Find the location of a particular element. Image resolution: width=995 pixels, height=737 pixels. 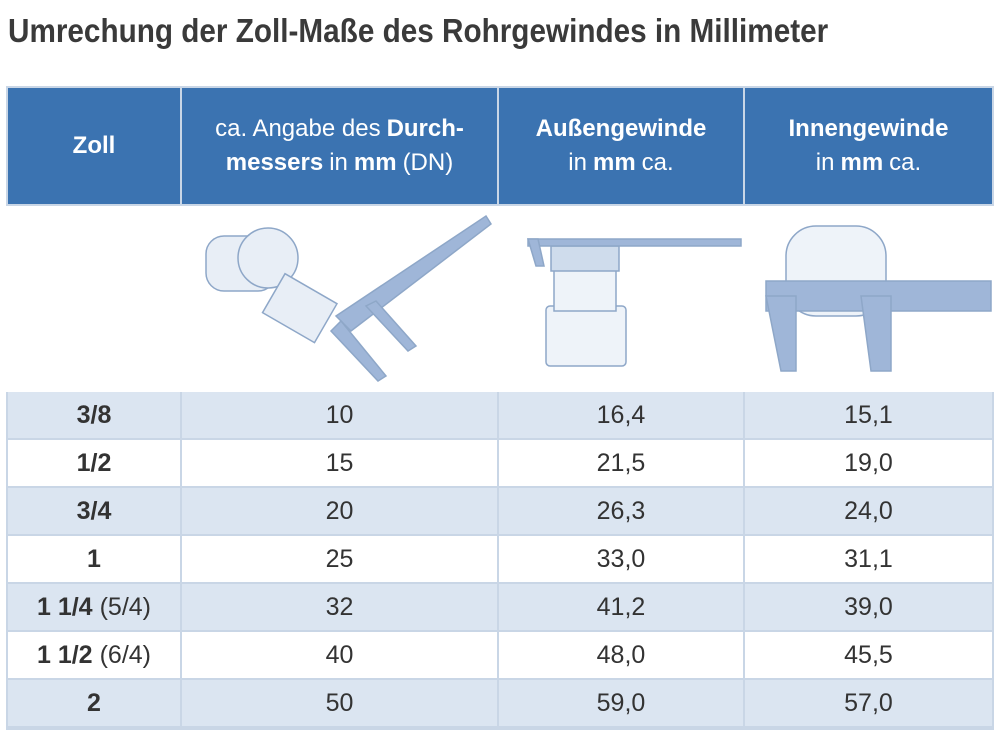

data-cell: 48,0 is located at coordinates (621, 655).